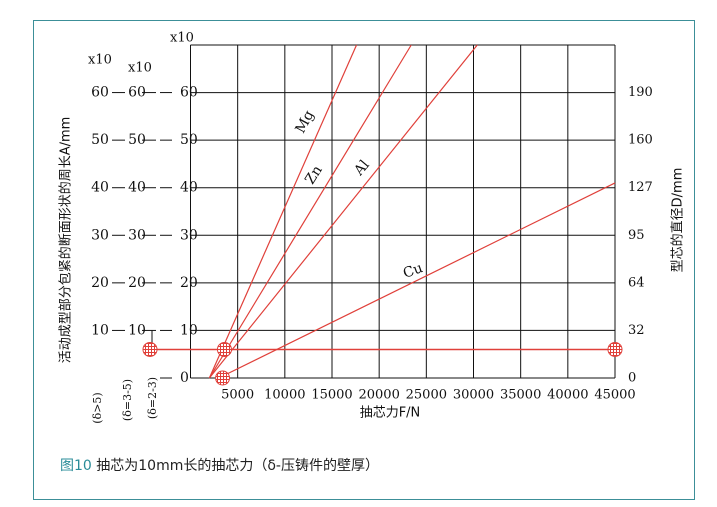 The image size is (717, 507). I want to click on x-tick-label: 15000, so click(331, 395).